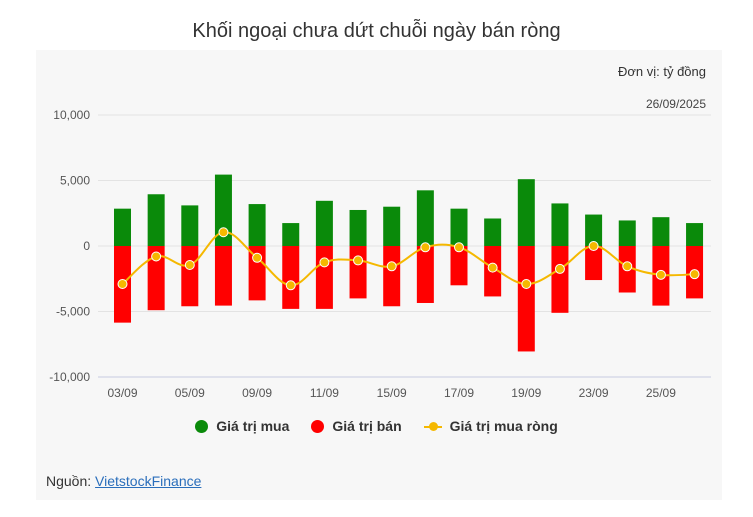 This screenshot has height=517, width=753. I want to click on legend-sell-label: Giá trị bán, so click(367, 426).